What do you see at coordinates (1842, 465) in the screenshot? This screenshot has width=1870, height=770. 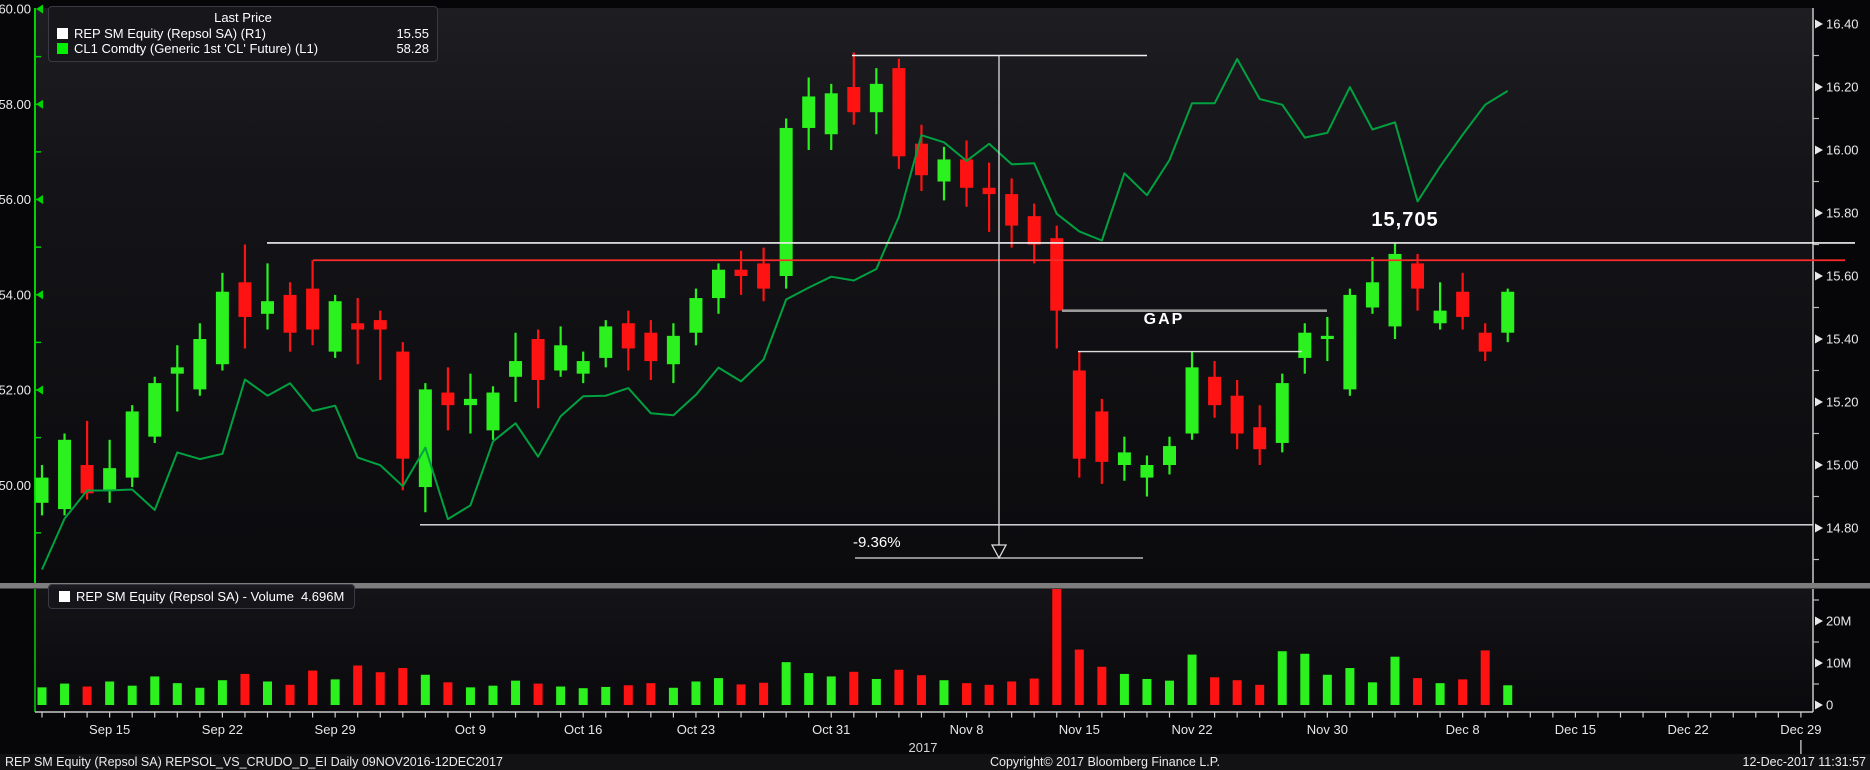 I see `svg-text: 15.00` at bounding box center [1842, 465].